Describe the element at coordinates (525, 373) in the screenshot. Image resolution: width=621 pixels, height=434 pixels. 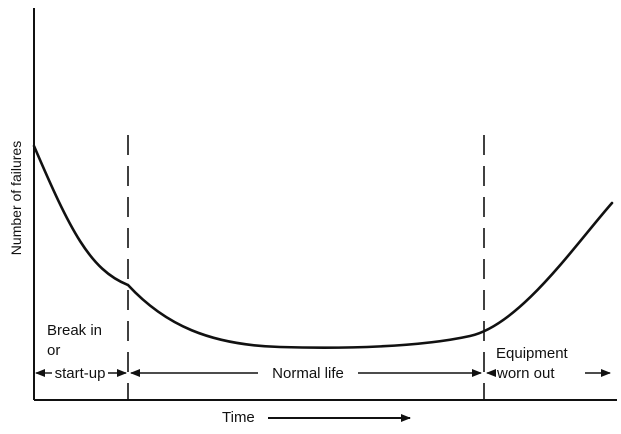
I see `worn-out-label-line2: worn out` at that location.